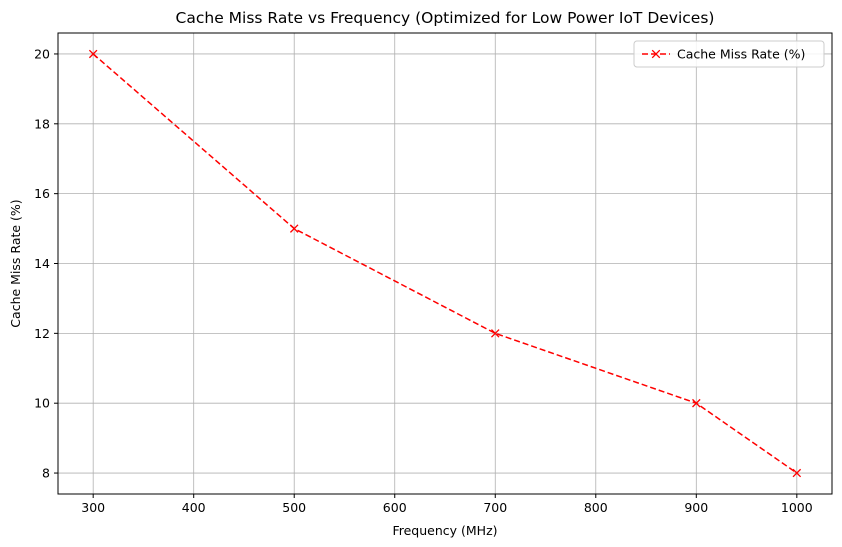 The height and width of the screenshot is (547, 842). I want to click on legend-box, so click(729, 54).